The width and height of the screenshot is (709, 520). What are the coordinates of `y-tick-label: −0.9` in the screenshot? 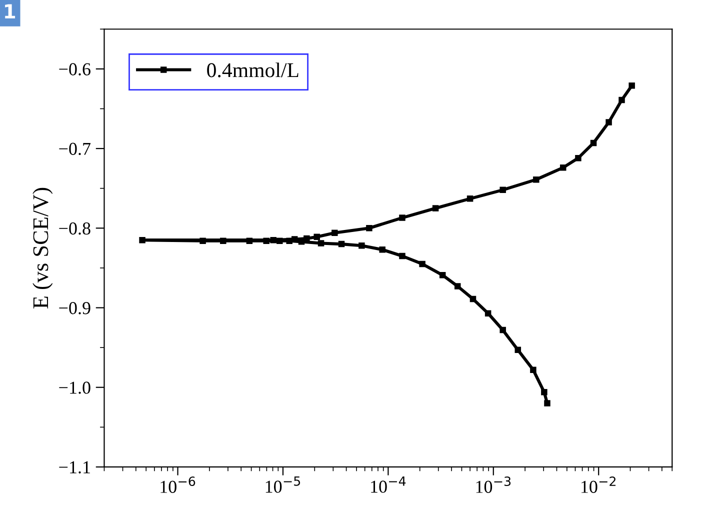 It's located at (74, 308).